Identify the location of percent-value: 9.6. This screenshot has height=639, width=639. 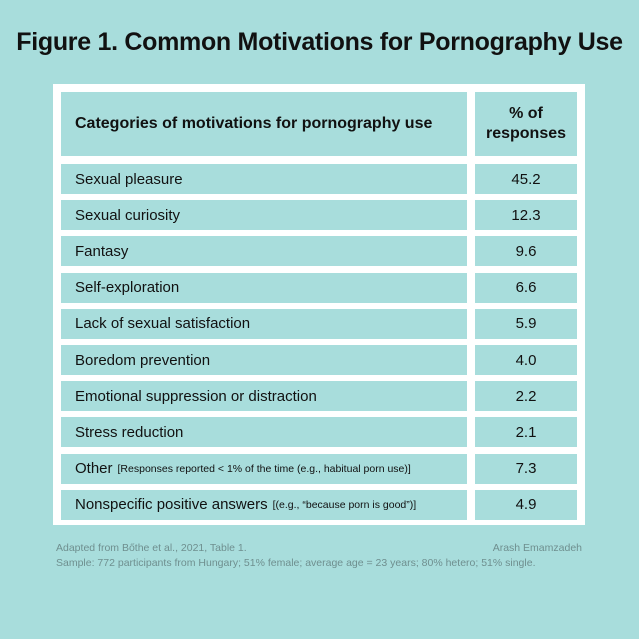
(526, 251).